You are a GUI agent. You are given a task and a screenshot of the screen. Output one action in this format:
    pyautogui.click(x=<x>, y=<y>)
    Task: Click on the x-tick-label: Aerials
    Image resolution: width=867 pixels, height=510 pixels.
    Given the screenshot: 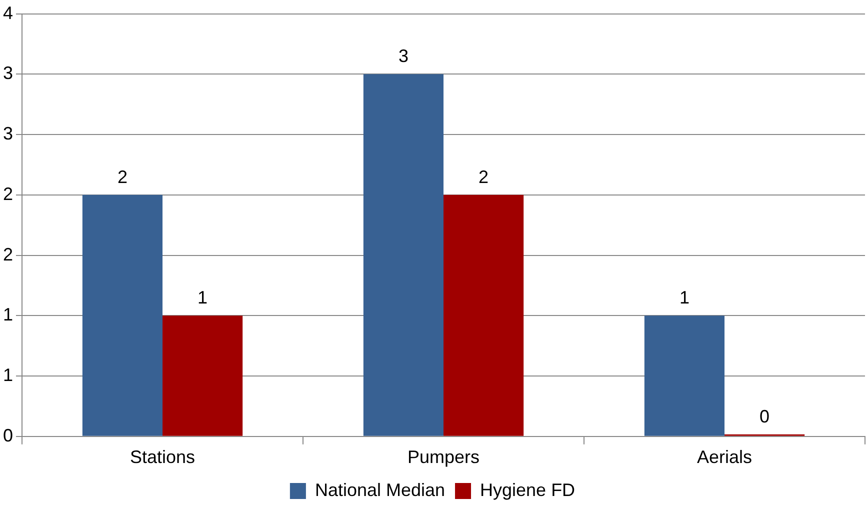 What is the action you would take?
    pyautogui.click(x=724, y=457)
    